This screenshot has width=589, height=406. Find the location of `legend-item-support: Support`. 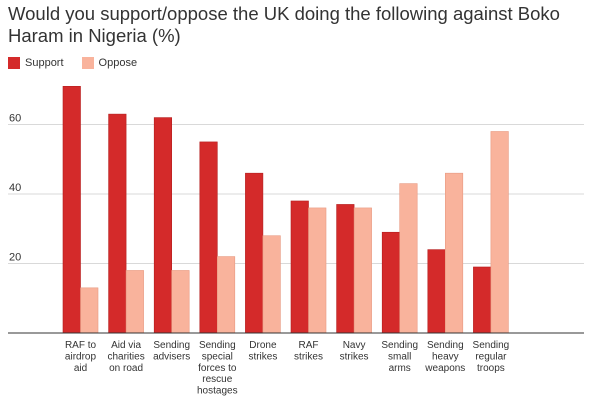

legend-item-support: Support is located at coordinates (36, 63).